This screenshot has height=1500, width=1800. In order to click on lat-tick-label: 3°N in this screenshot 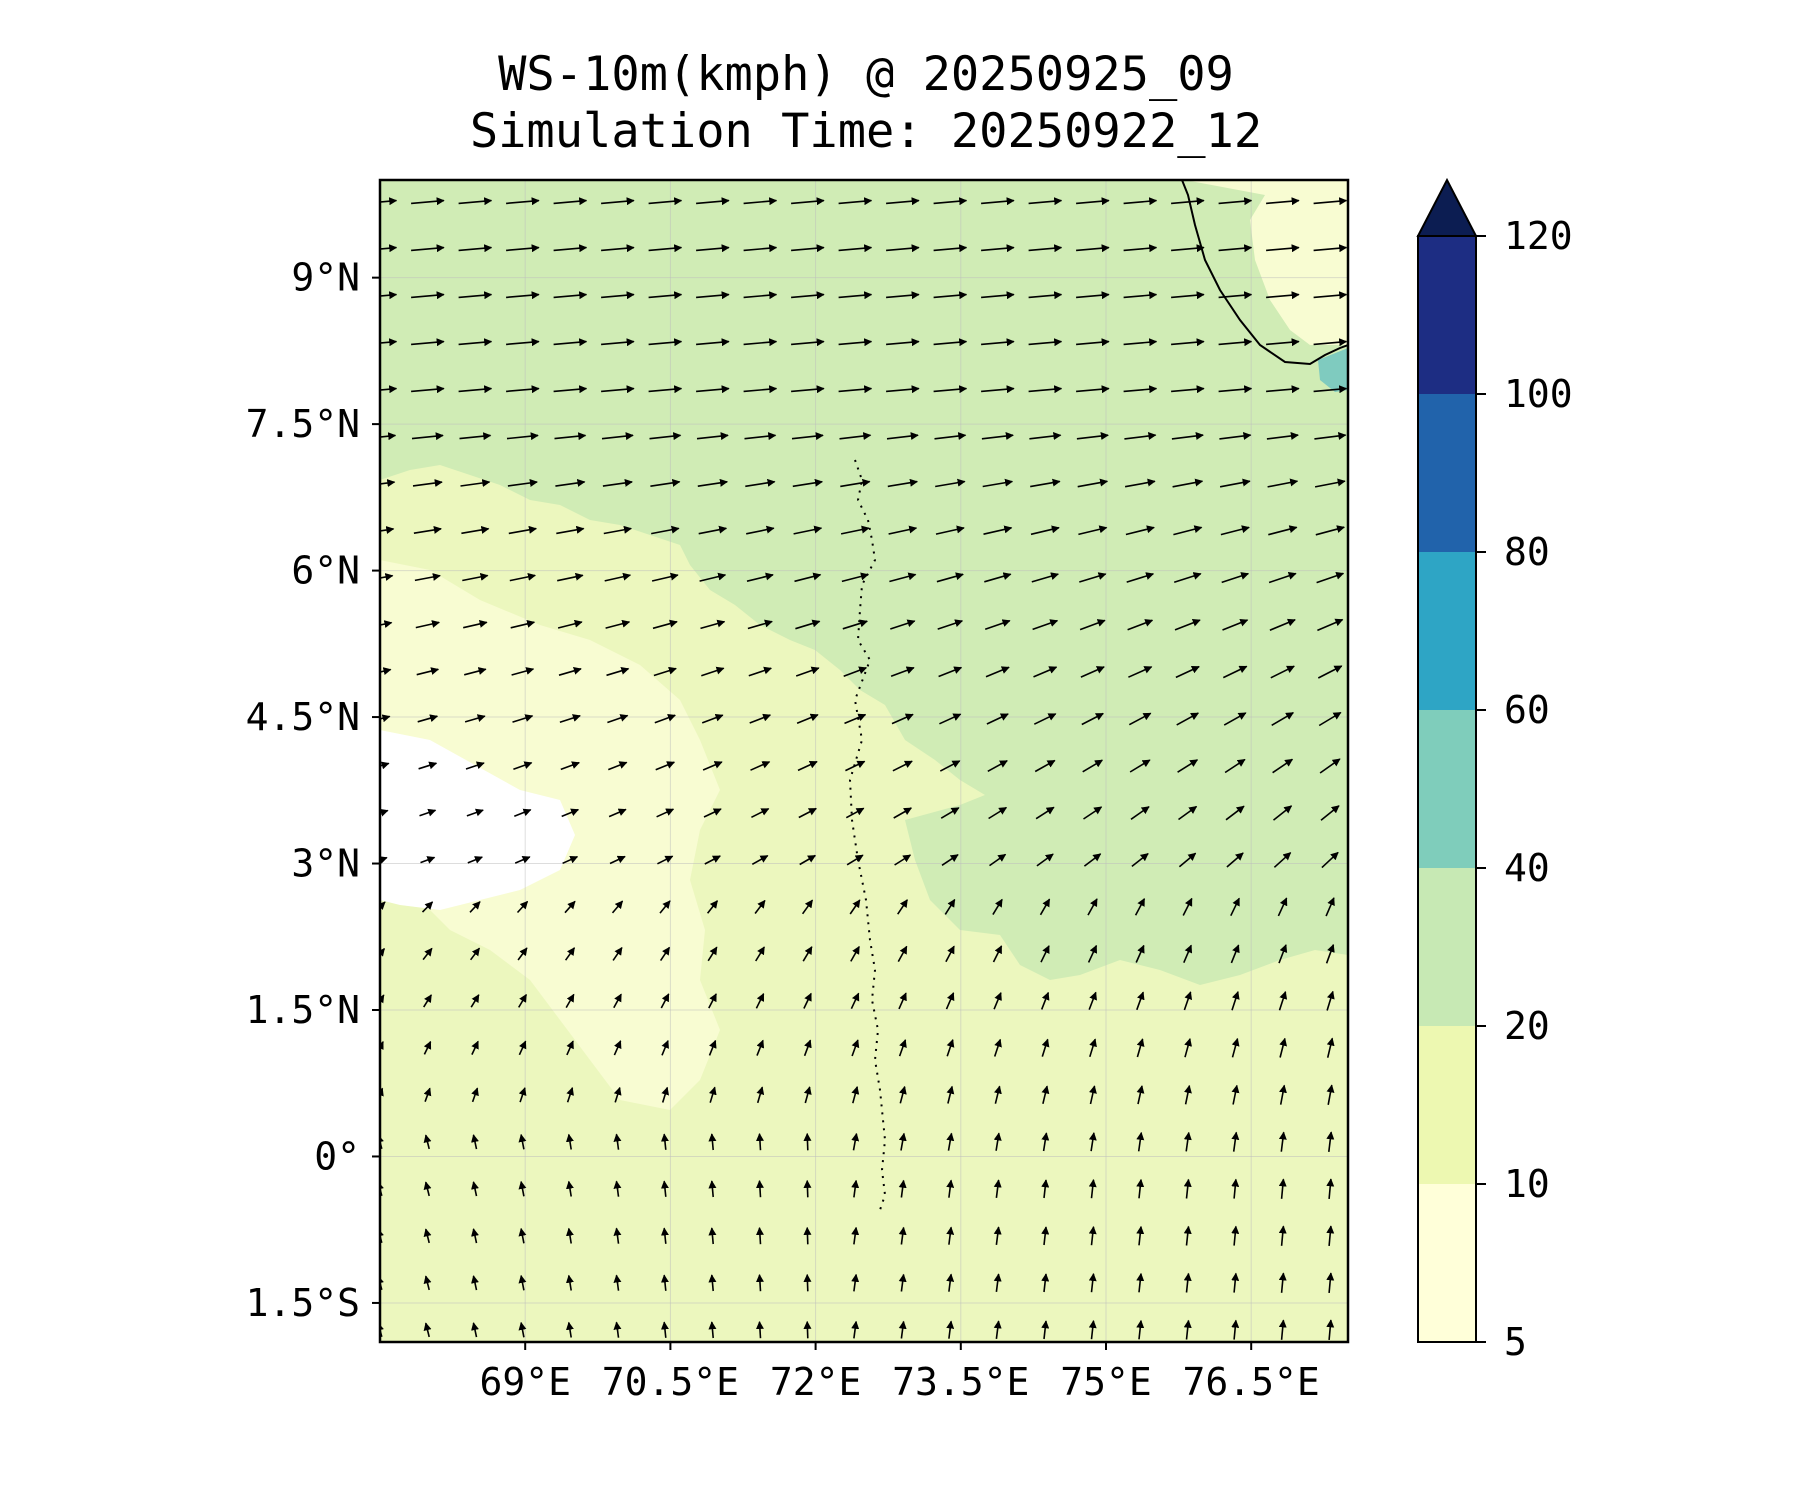, I will do `click(325, 864)`.